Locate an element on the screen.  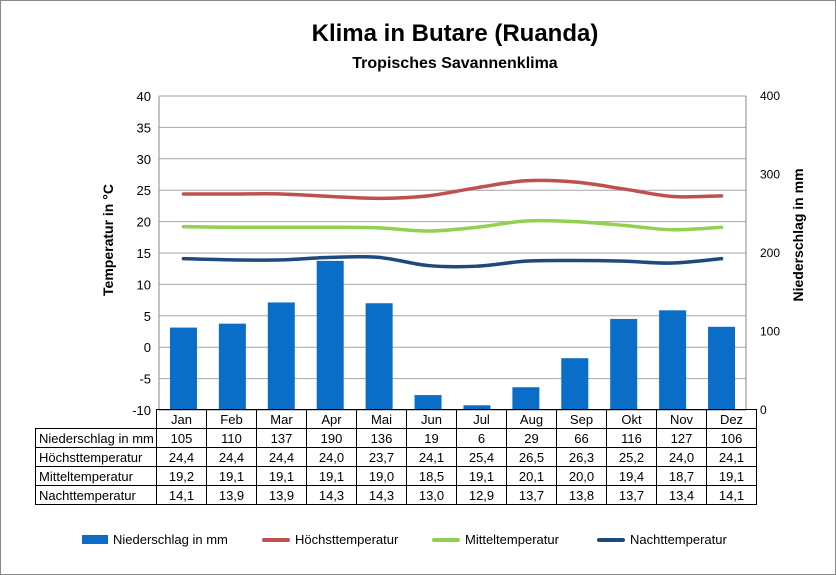
legend-label: Höchsttemperatur is located at coordinates (347, 539).